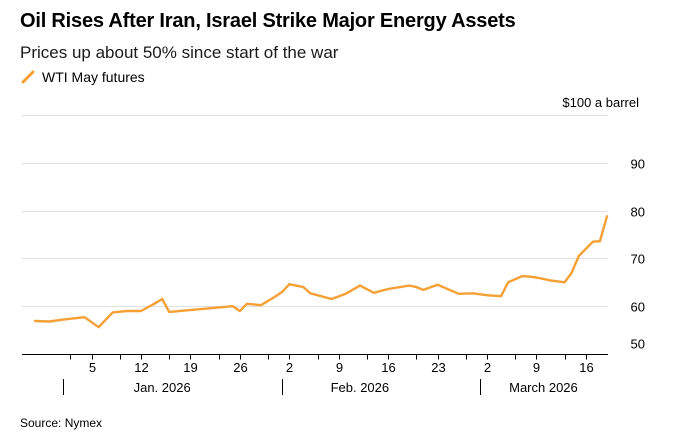 The width and height of the screenshot is (675, 445). Describe the element at coordinates (638, 307) in the screenshot. I see `y-tick-label-60: 60` at that location.